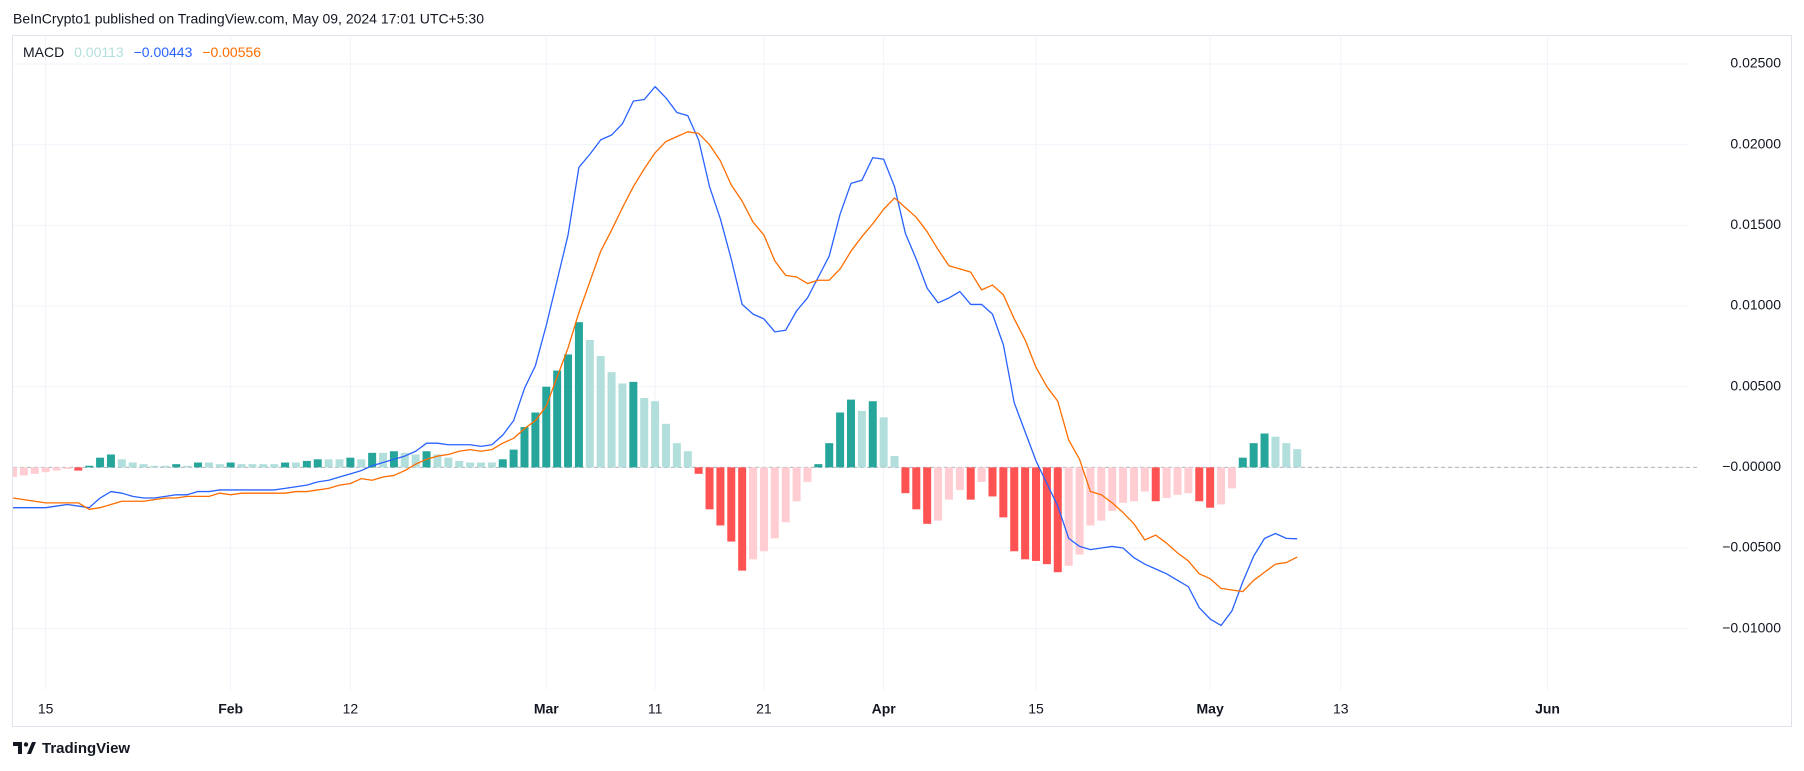  Describe the element at coordinates (1755, 305) in the screenshot. I see `y-tick-label: 0.01000` at that location.